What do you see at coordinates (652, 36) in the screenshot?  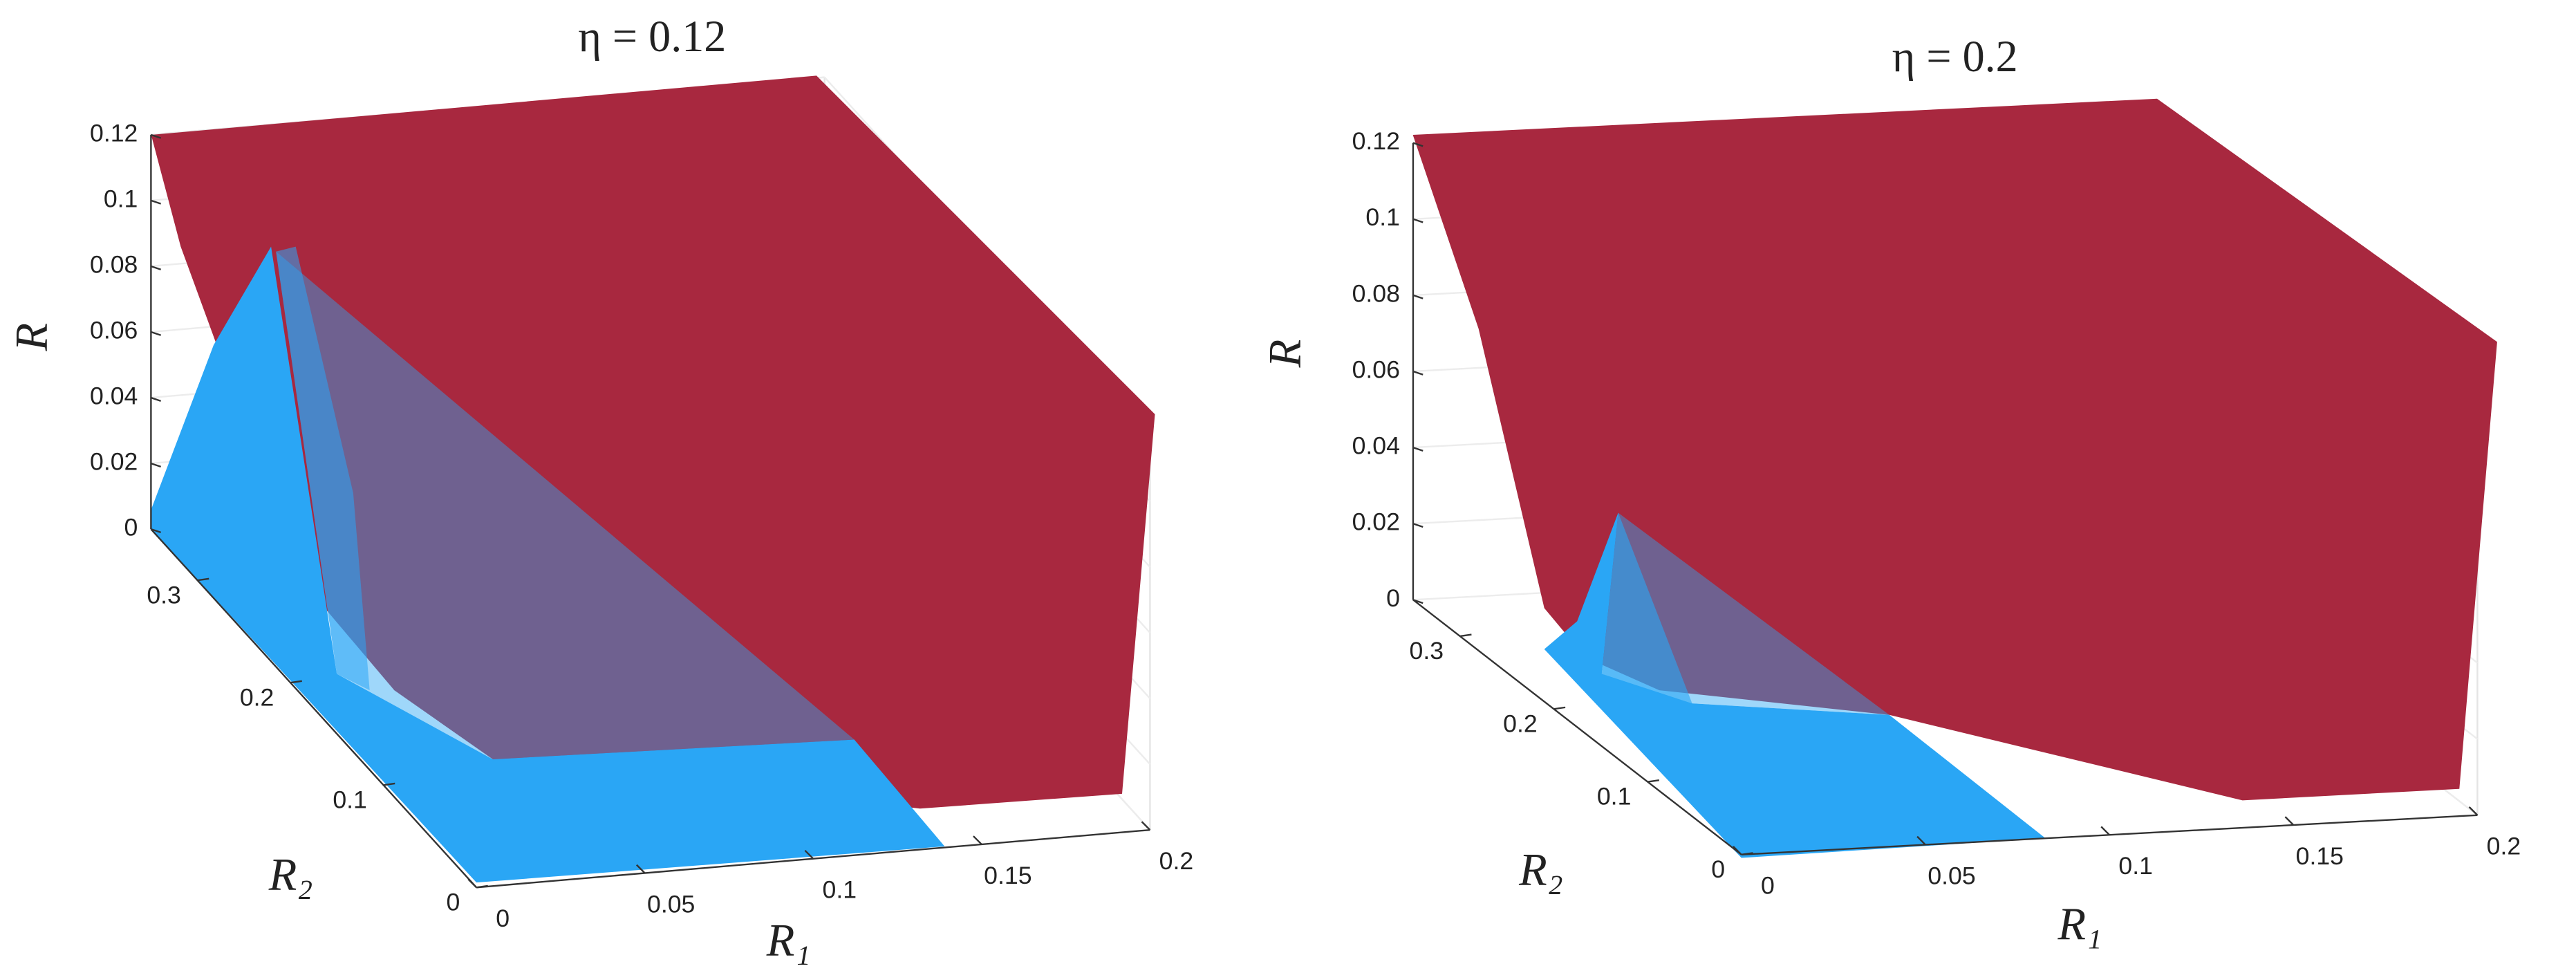 I see `chart-title: η = 0.12` at bounding box center [652, 36].